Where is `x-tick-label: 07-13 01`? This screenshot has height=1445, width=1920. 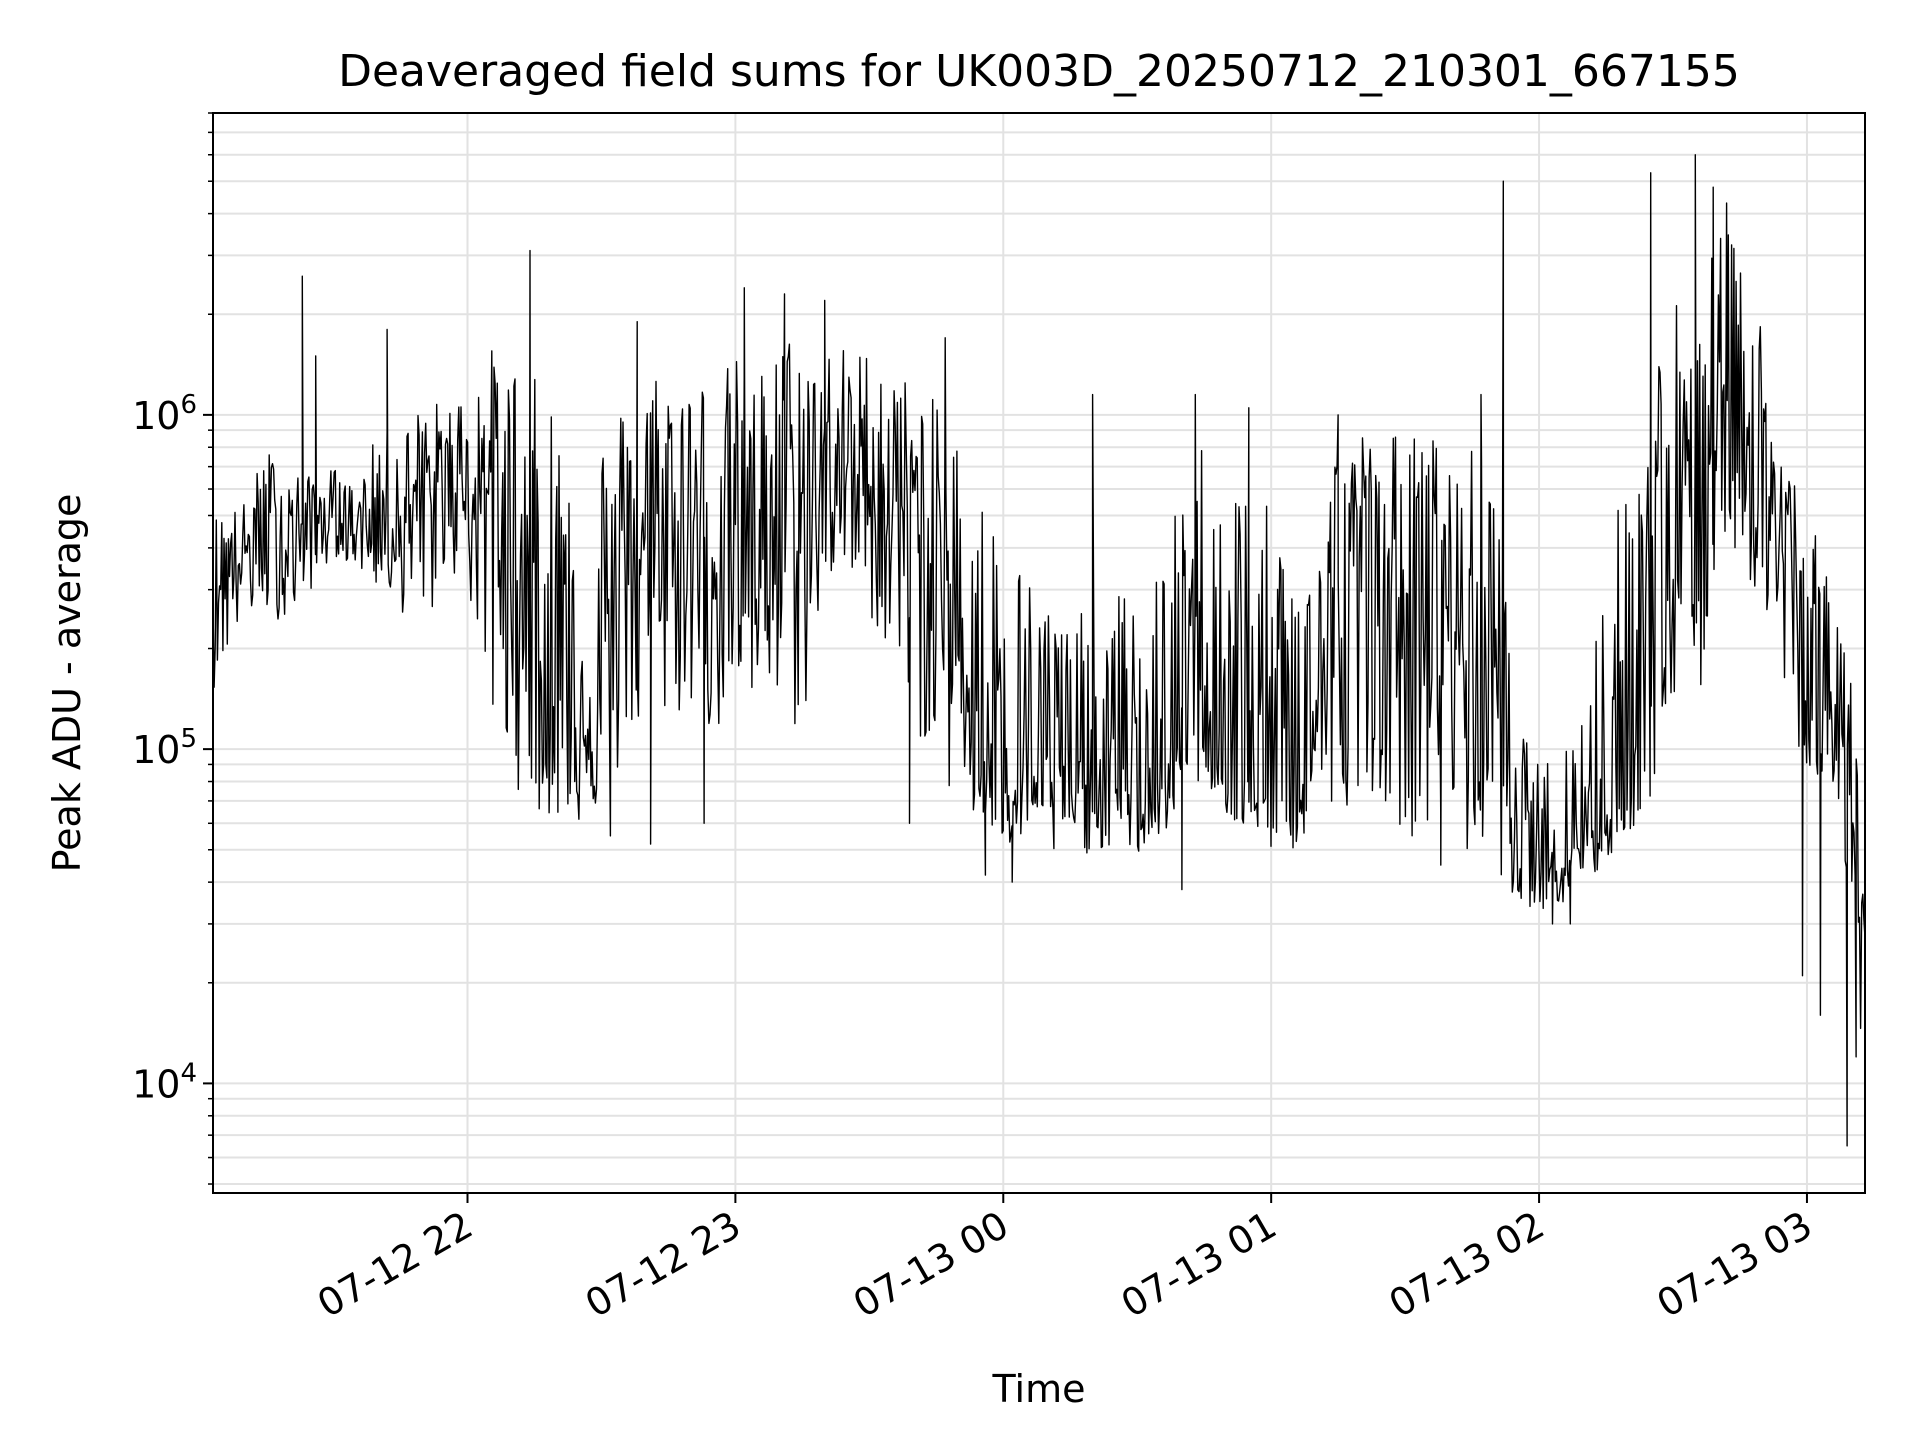
x-tick-label: 07-13 01 is located at coordinates (1199, 1265).